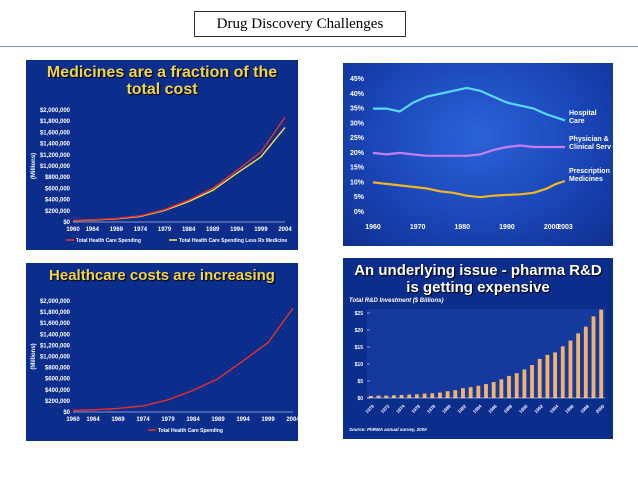  Describe the element at coordinates (584, 408) in the screenshot. I see `x-tick-label: 1998` at that location.